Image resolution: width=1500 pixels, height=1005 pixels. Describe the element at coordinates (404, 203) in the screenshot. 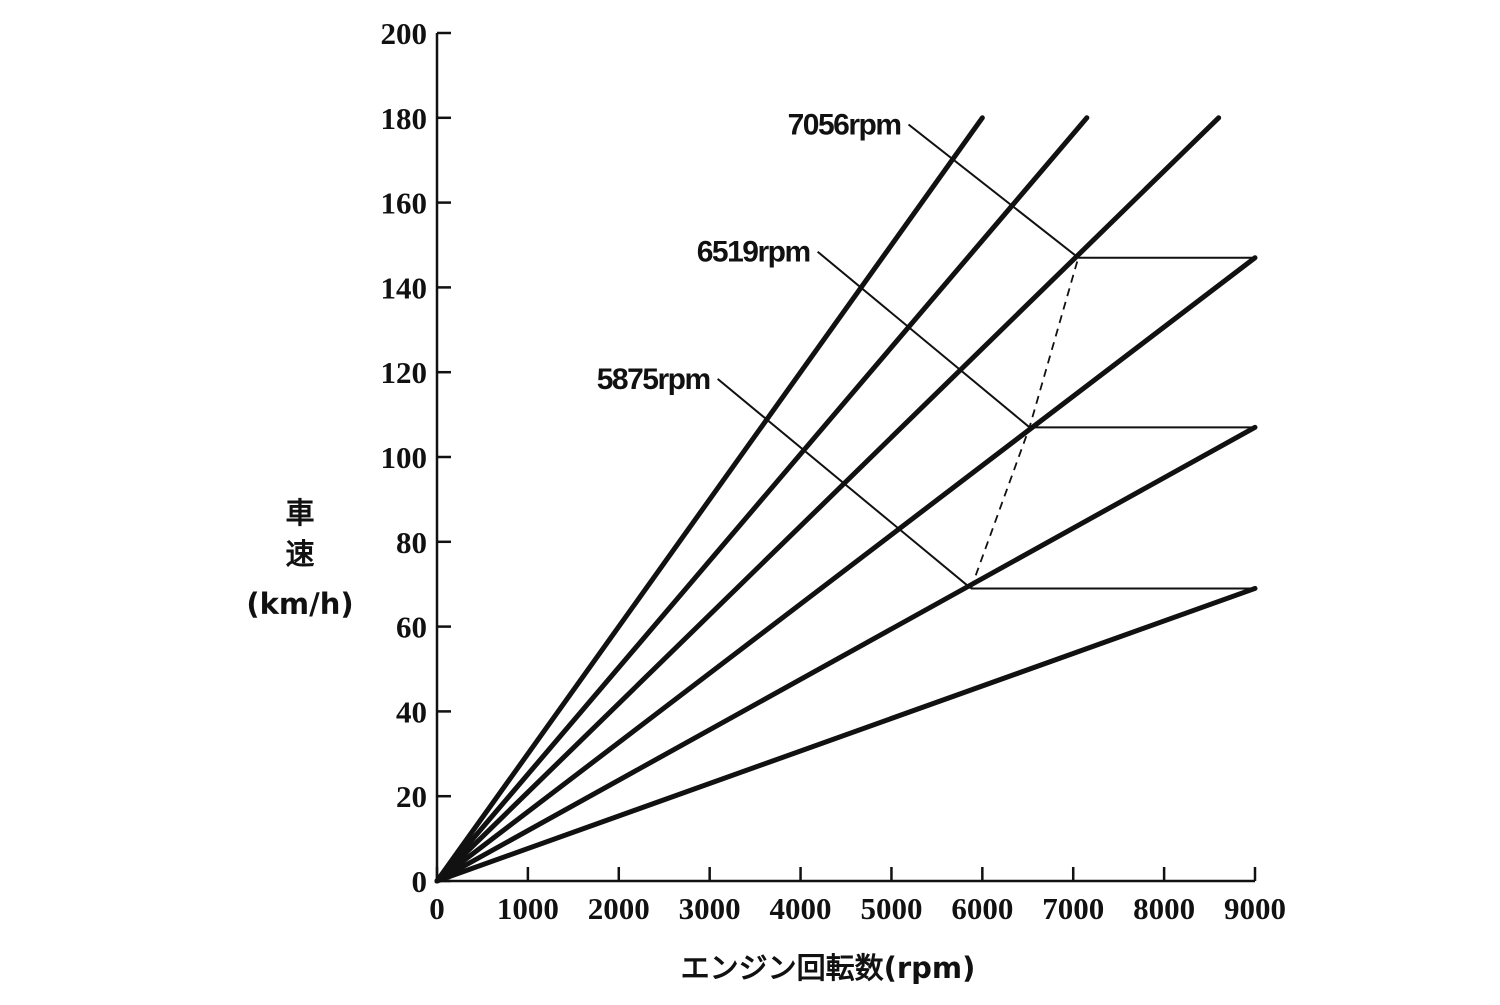

I see `y-tick-label-160: 160` at that location.